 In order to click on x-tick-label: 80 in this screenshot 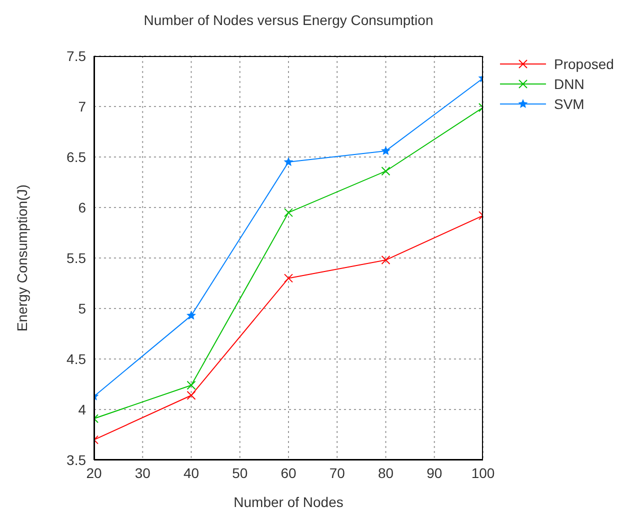, I will do `click(386, 472)`.